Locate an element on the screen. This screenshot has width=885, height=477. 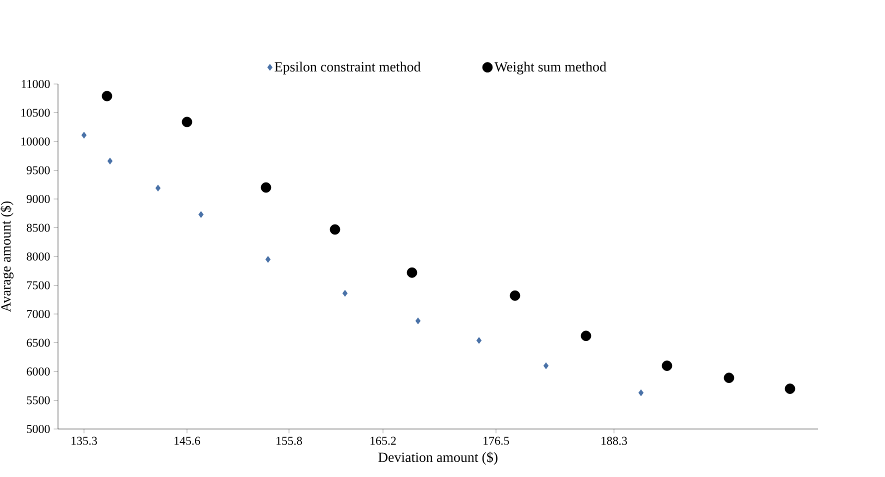
x-tick-label: 155.8 is located at coordinates (289, 440).